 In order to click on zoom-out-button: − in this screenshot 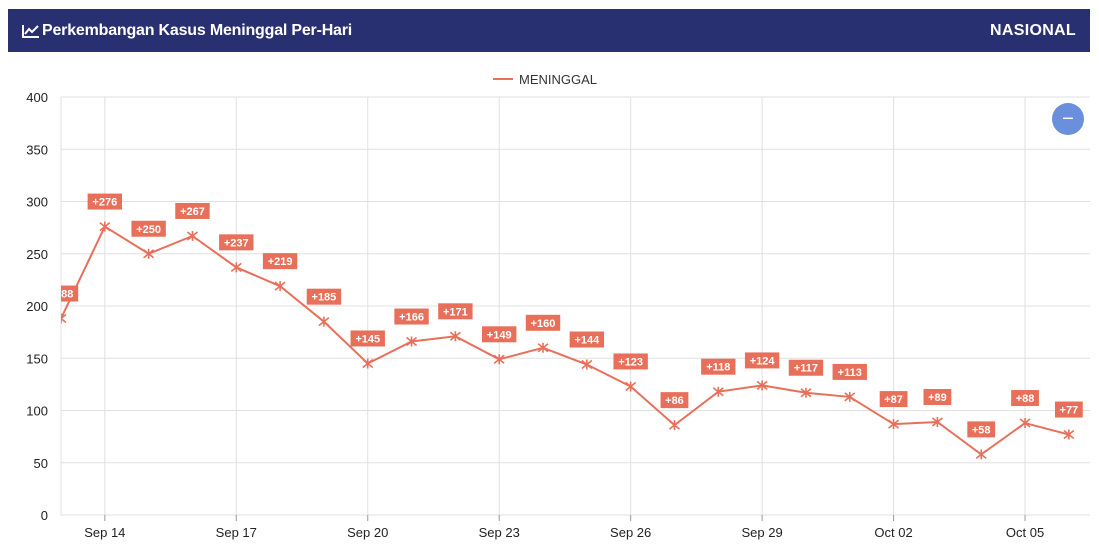, I will do `click(1068, 119)`.